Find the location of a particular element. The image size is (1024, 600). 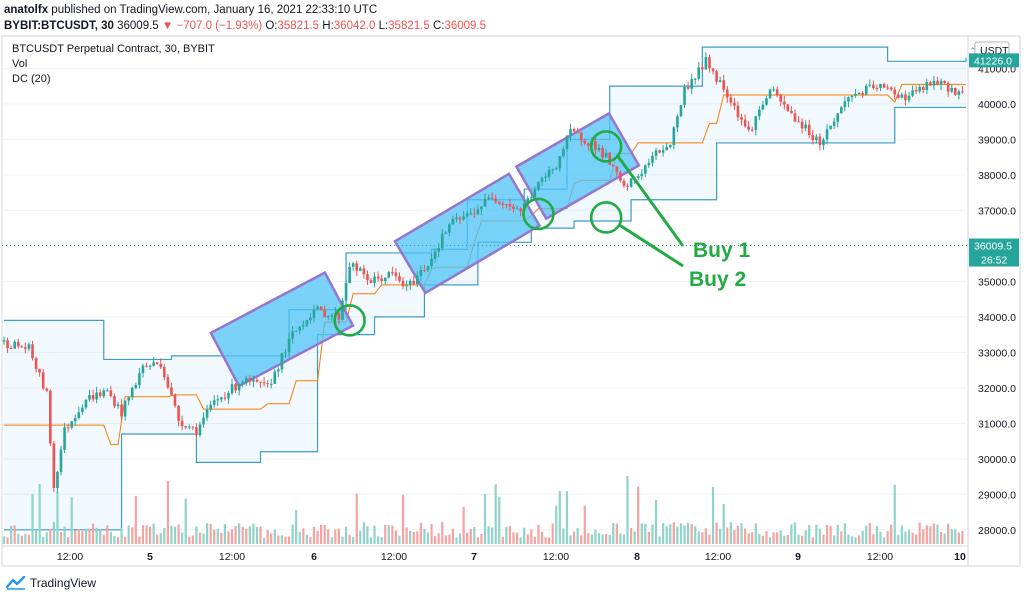

legend-title: BTCUSDT Perpetual Contract, 30, BYBIT is located at coordinates (113, 49).